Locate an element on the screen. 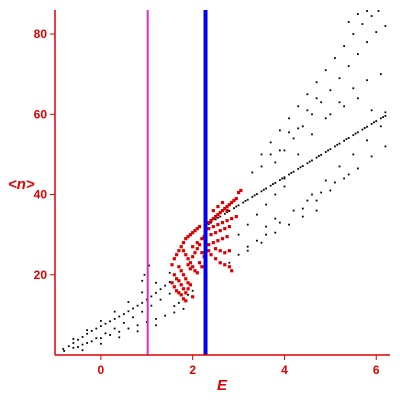 The width and height of the screenshot is (400, 400). x-tick-label-0: 0 is located at coordinates (101, 370).